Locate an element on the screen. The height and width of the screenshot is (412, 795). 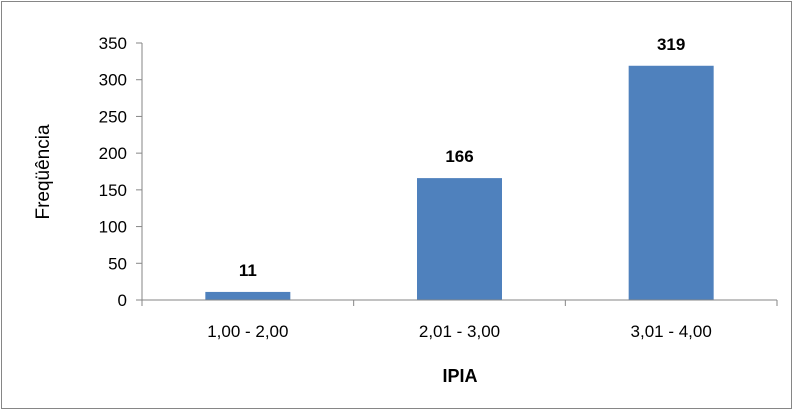
y-axis-title: Freqüência is located at coordinates (43, 171).